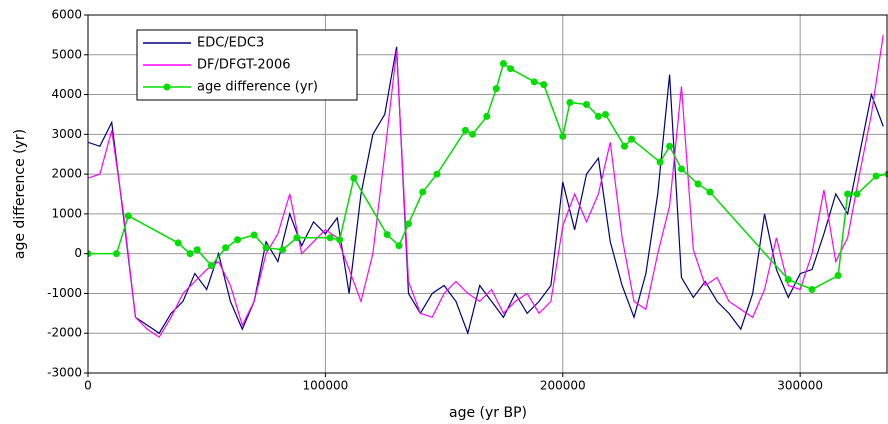  Describe the element at coordinates (66, 94) in the screenshot. I see `y-tick-label: 4000` at that location.